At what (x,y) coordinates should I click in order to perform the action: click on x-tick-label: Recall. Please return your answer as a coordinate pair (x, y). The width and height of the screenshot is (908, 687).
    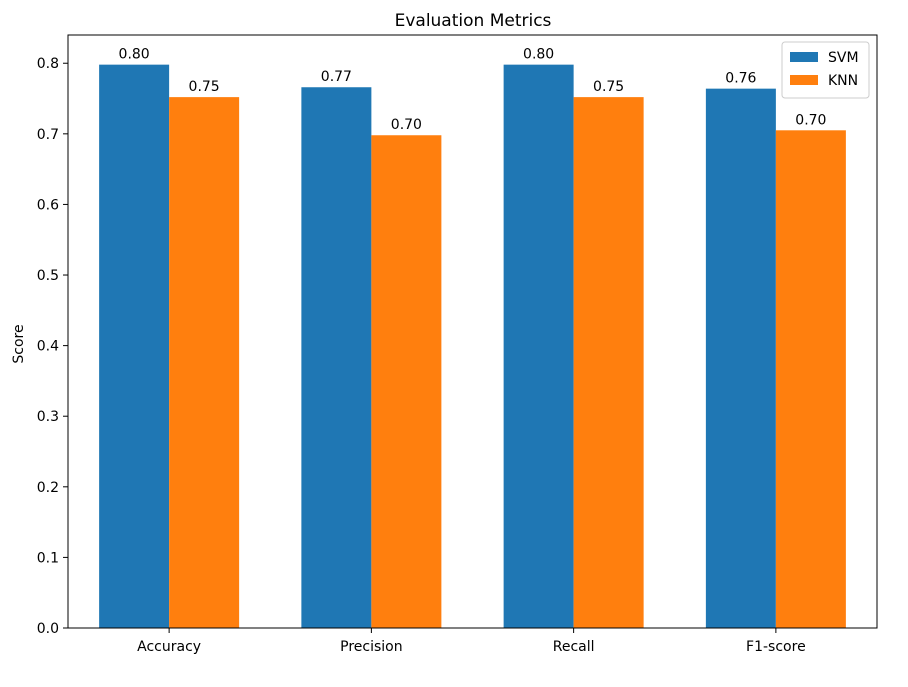
    Looking at the image, I should click on (574, 647).